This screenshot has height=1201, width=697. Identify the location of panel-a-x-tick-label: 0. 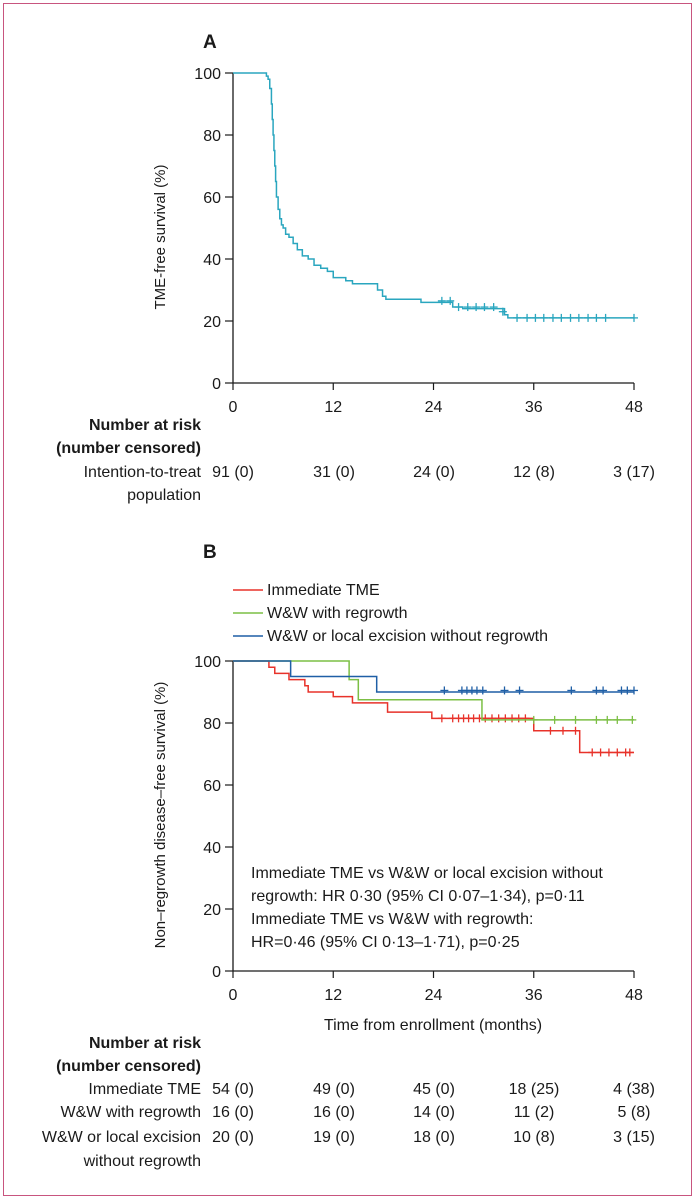
(233, 407).